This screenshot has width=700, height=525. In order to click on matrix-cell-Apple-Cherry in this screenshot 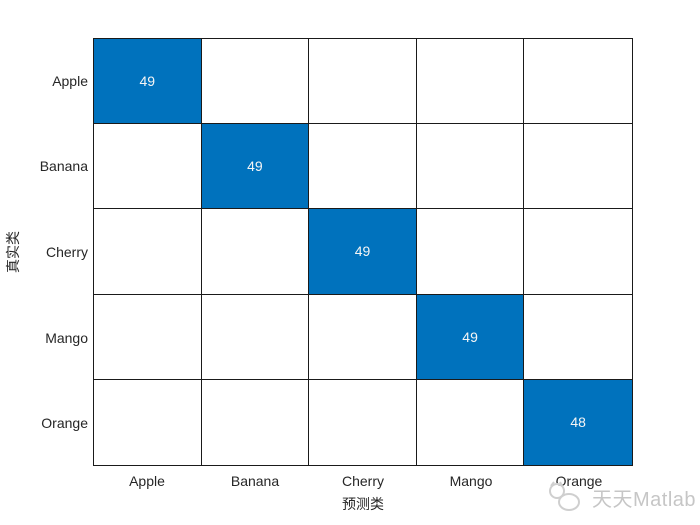, I will do `click(363, 82)`.